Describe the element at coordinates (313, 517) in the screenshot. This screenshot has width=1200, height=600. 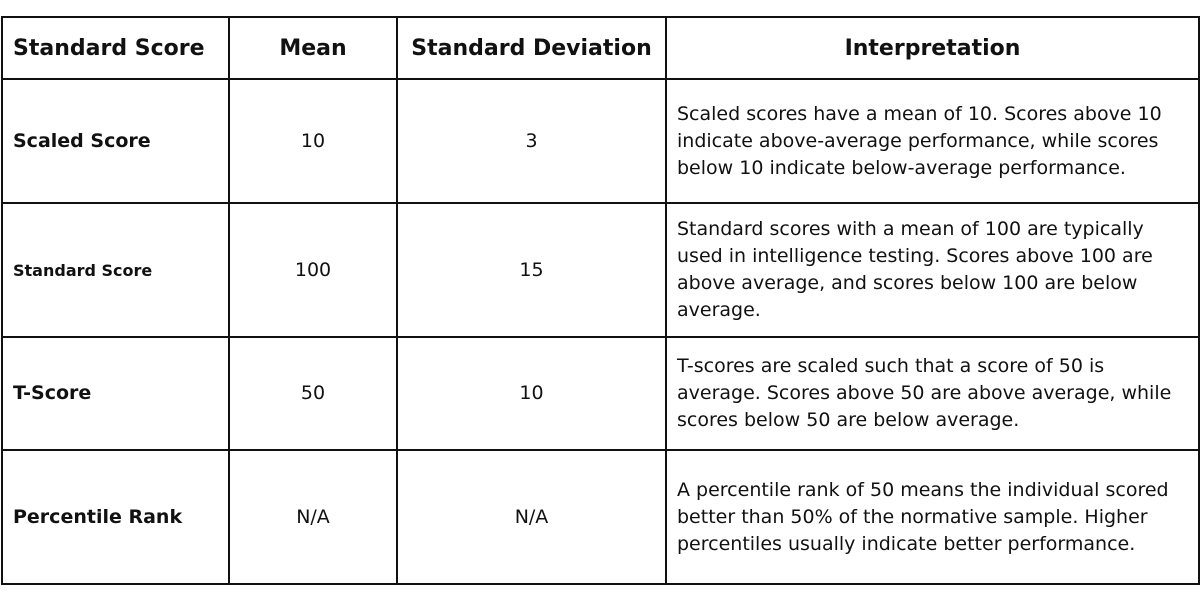
I see `mean-value: N/A` at that location.